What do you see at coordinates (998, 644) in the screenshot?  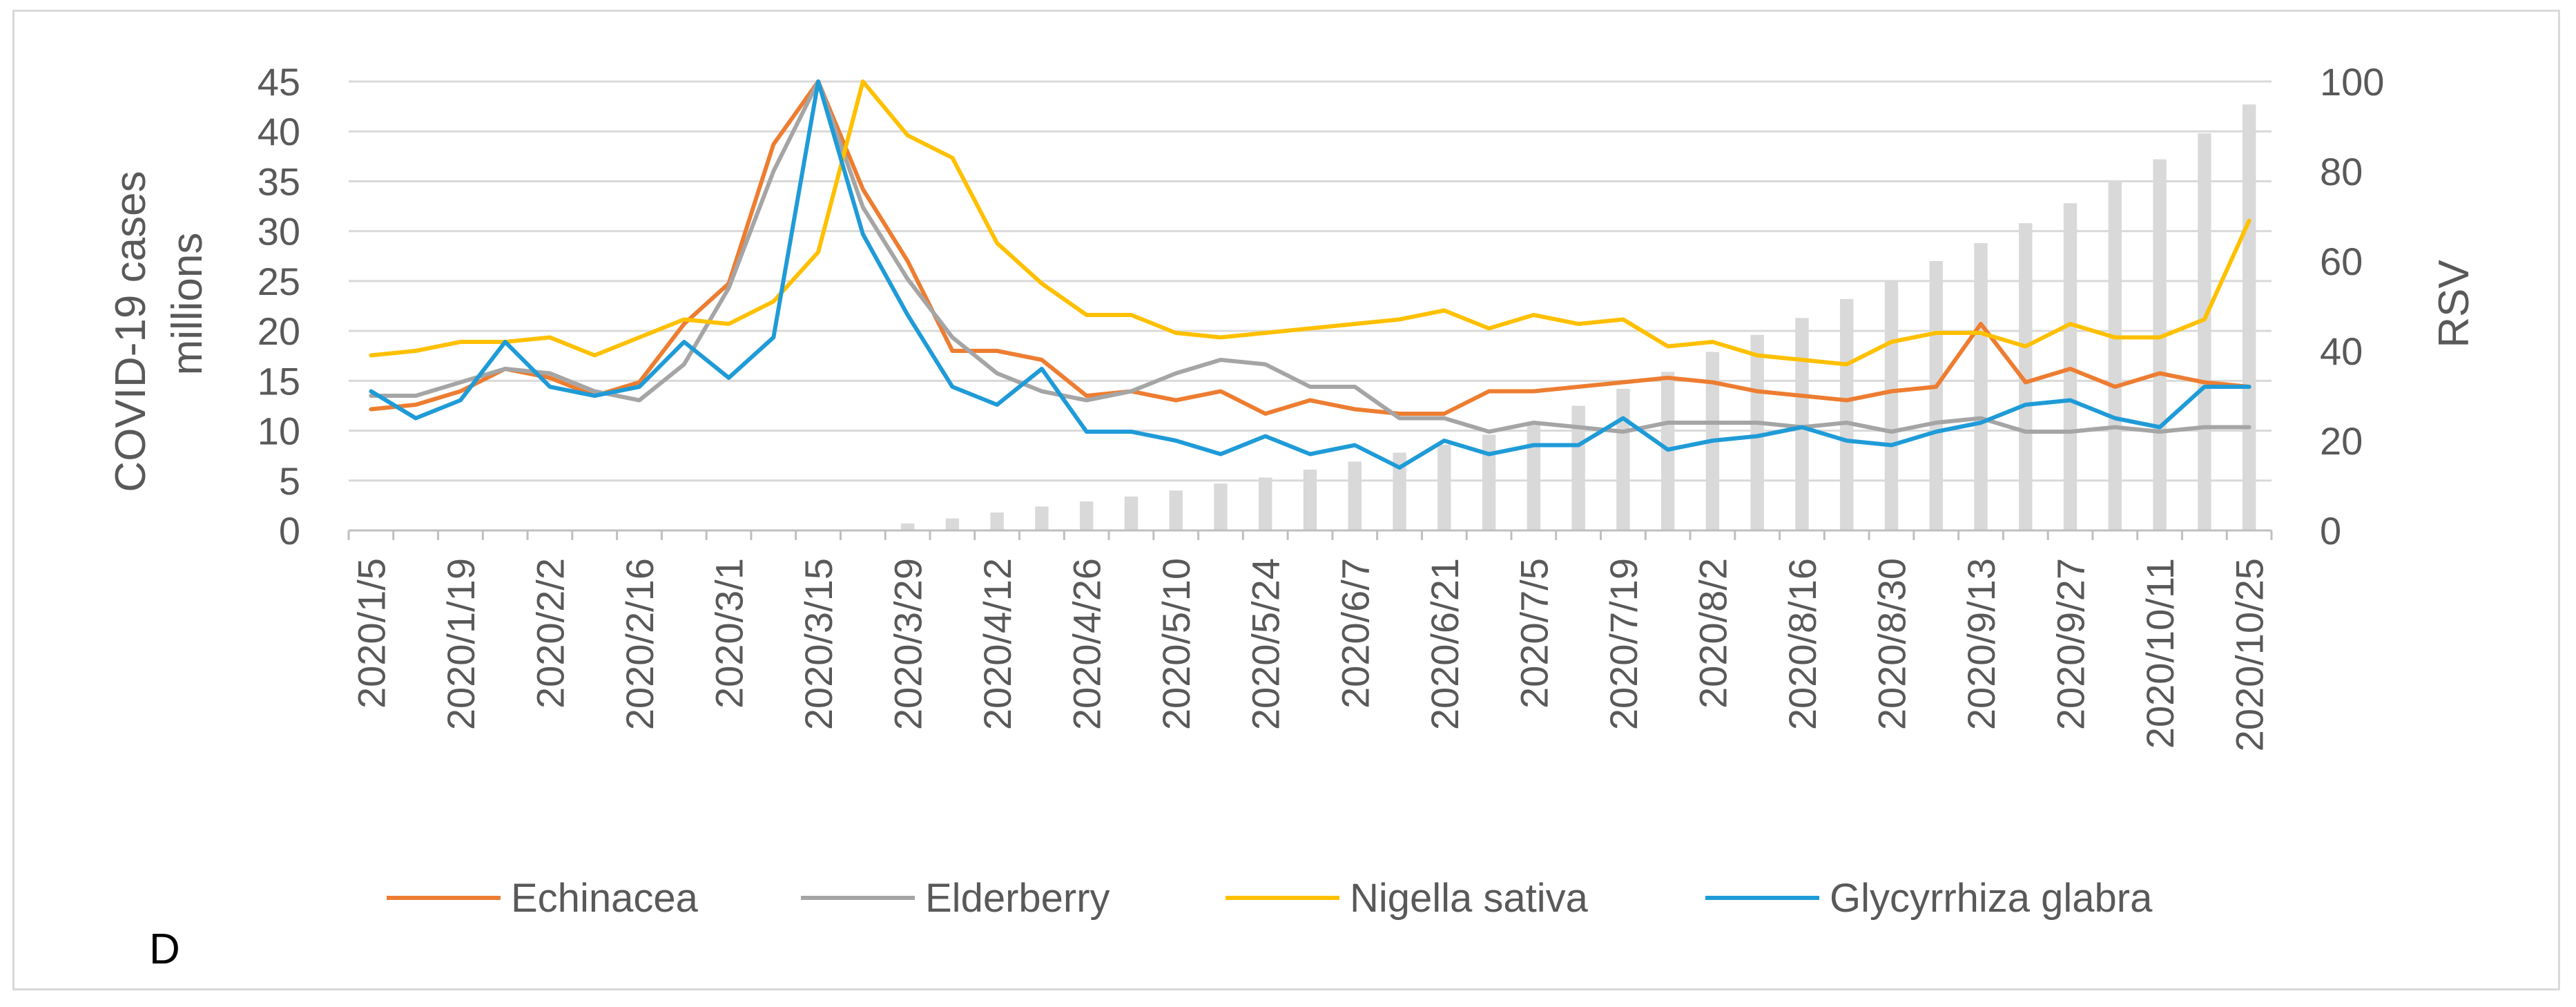 I see `x-tick-label: 2020/4/12` at bounding box center [998, 644].